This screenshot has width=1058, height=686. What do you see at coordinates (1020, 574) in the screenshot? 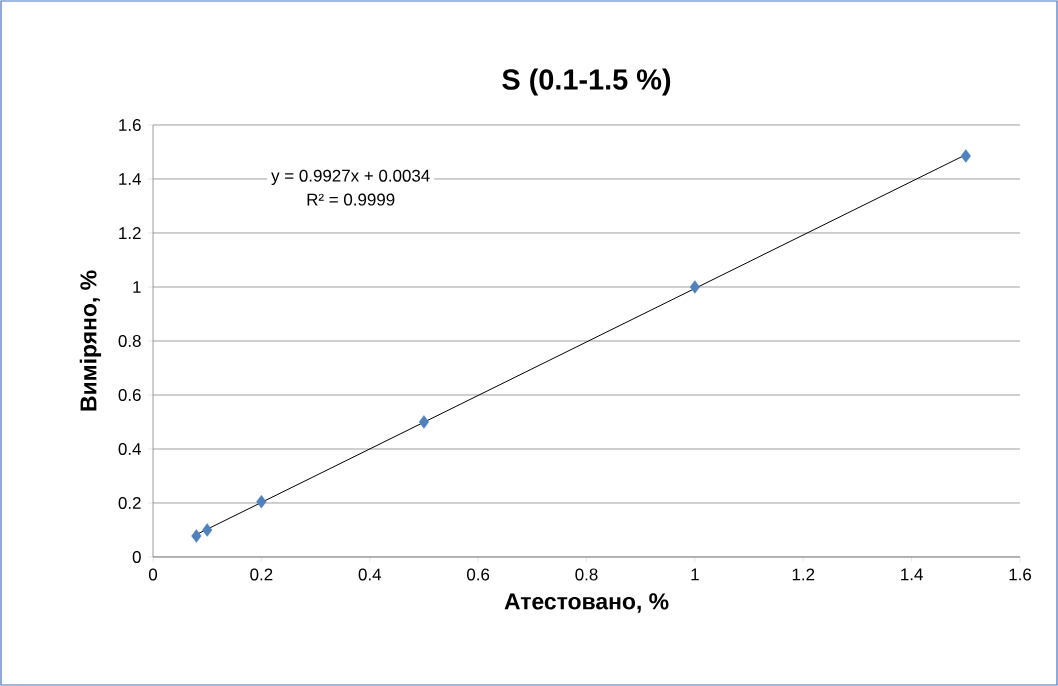
I see `x-tick-label: 1.6` at bounding box center [1020, 574].